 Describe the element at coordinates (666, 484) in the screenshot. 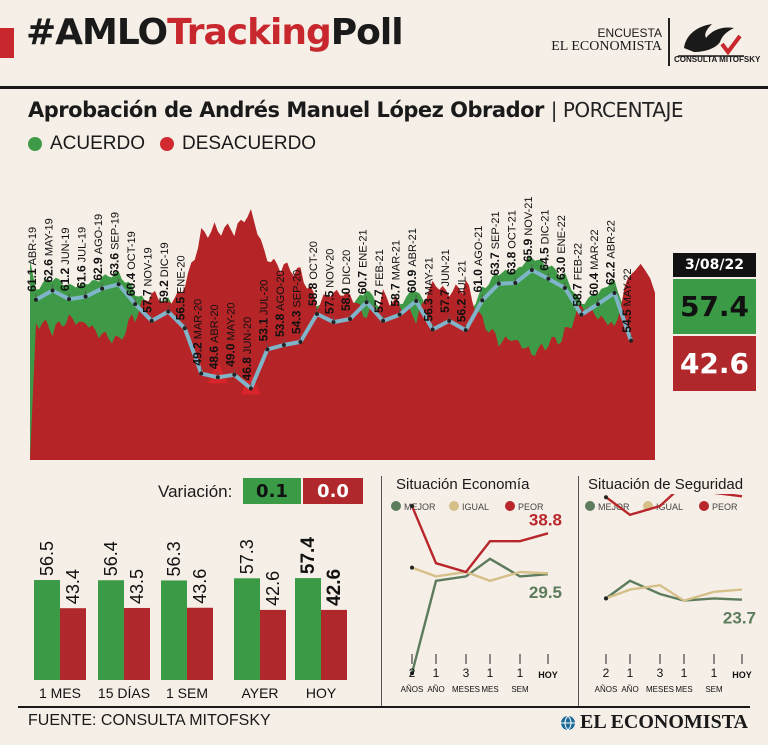

I see `seguridad-title: Situación de Seguridad` at that location.